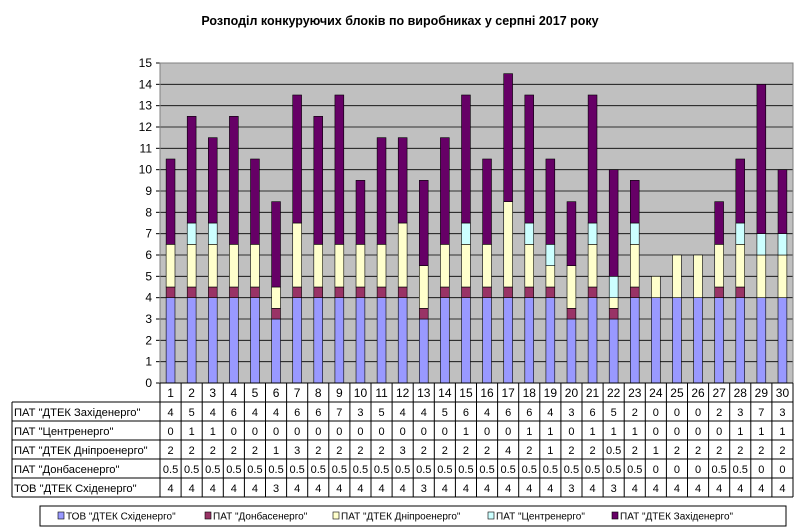  What do you see at coordinates (593, 393) in the screenshot?
I see `x-category-label: 21` at bounding box center [593, 393].